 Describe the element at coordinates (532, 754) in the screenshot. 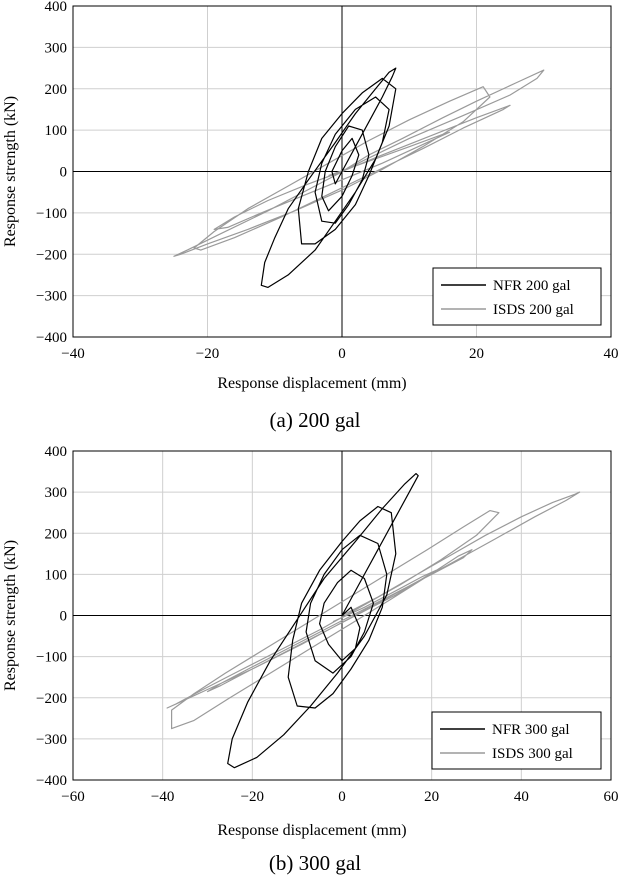

I see `legend-label: ISDS 300 gal` at that location.